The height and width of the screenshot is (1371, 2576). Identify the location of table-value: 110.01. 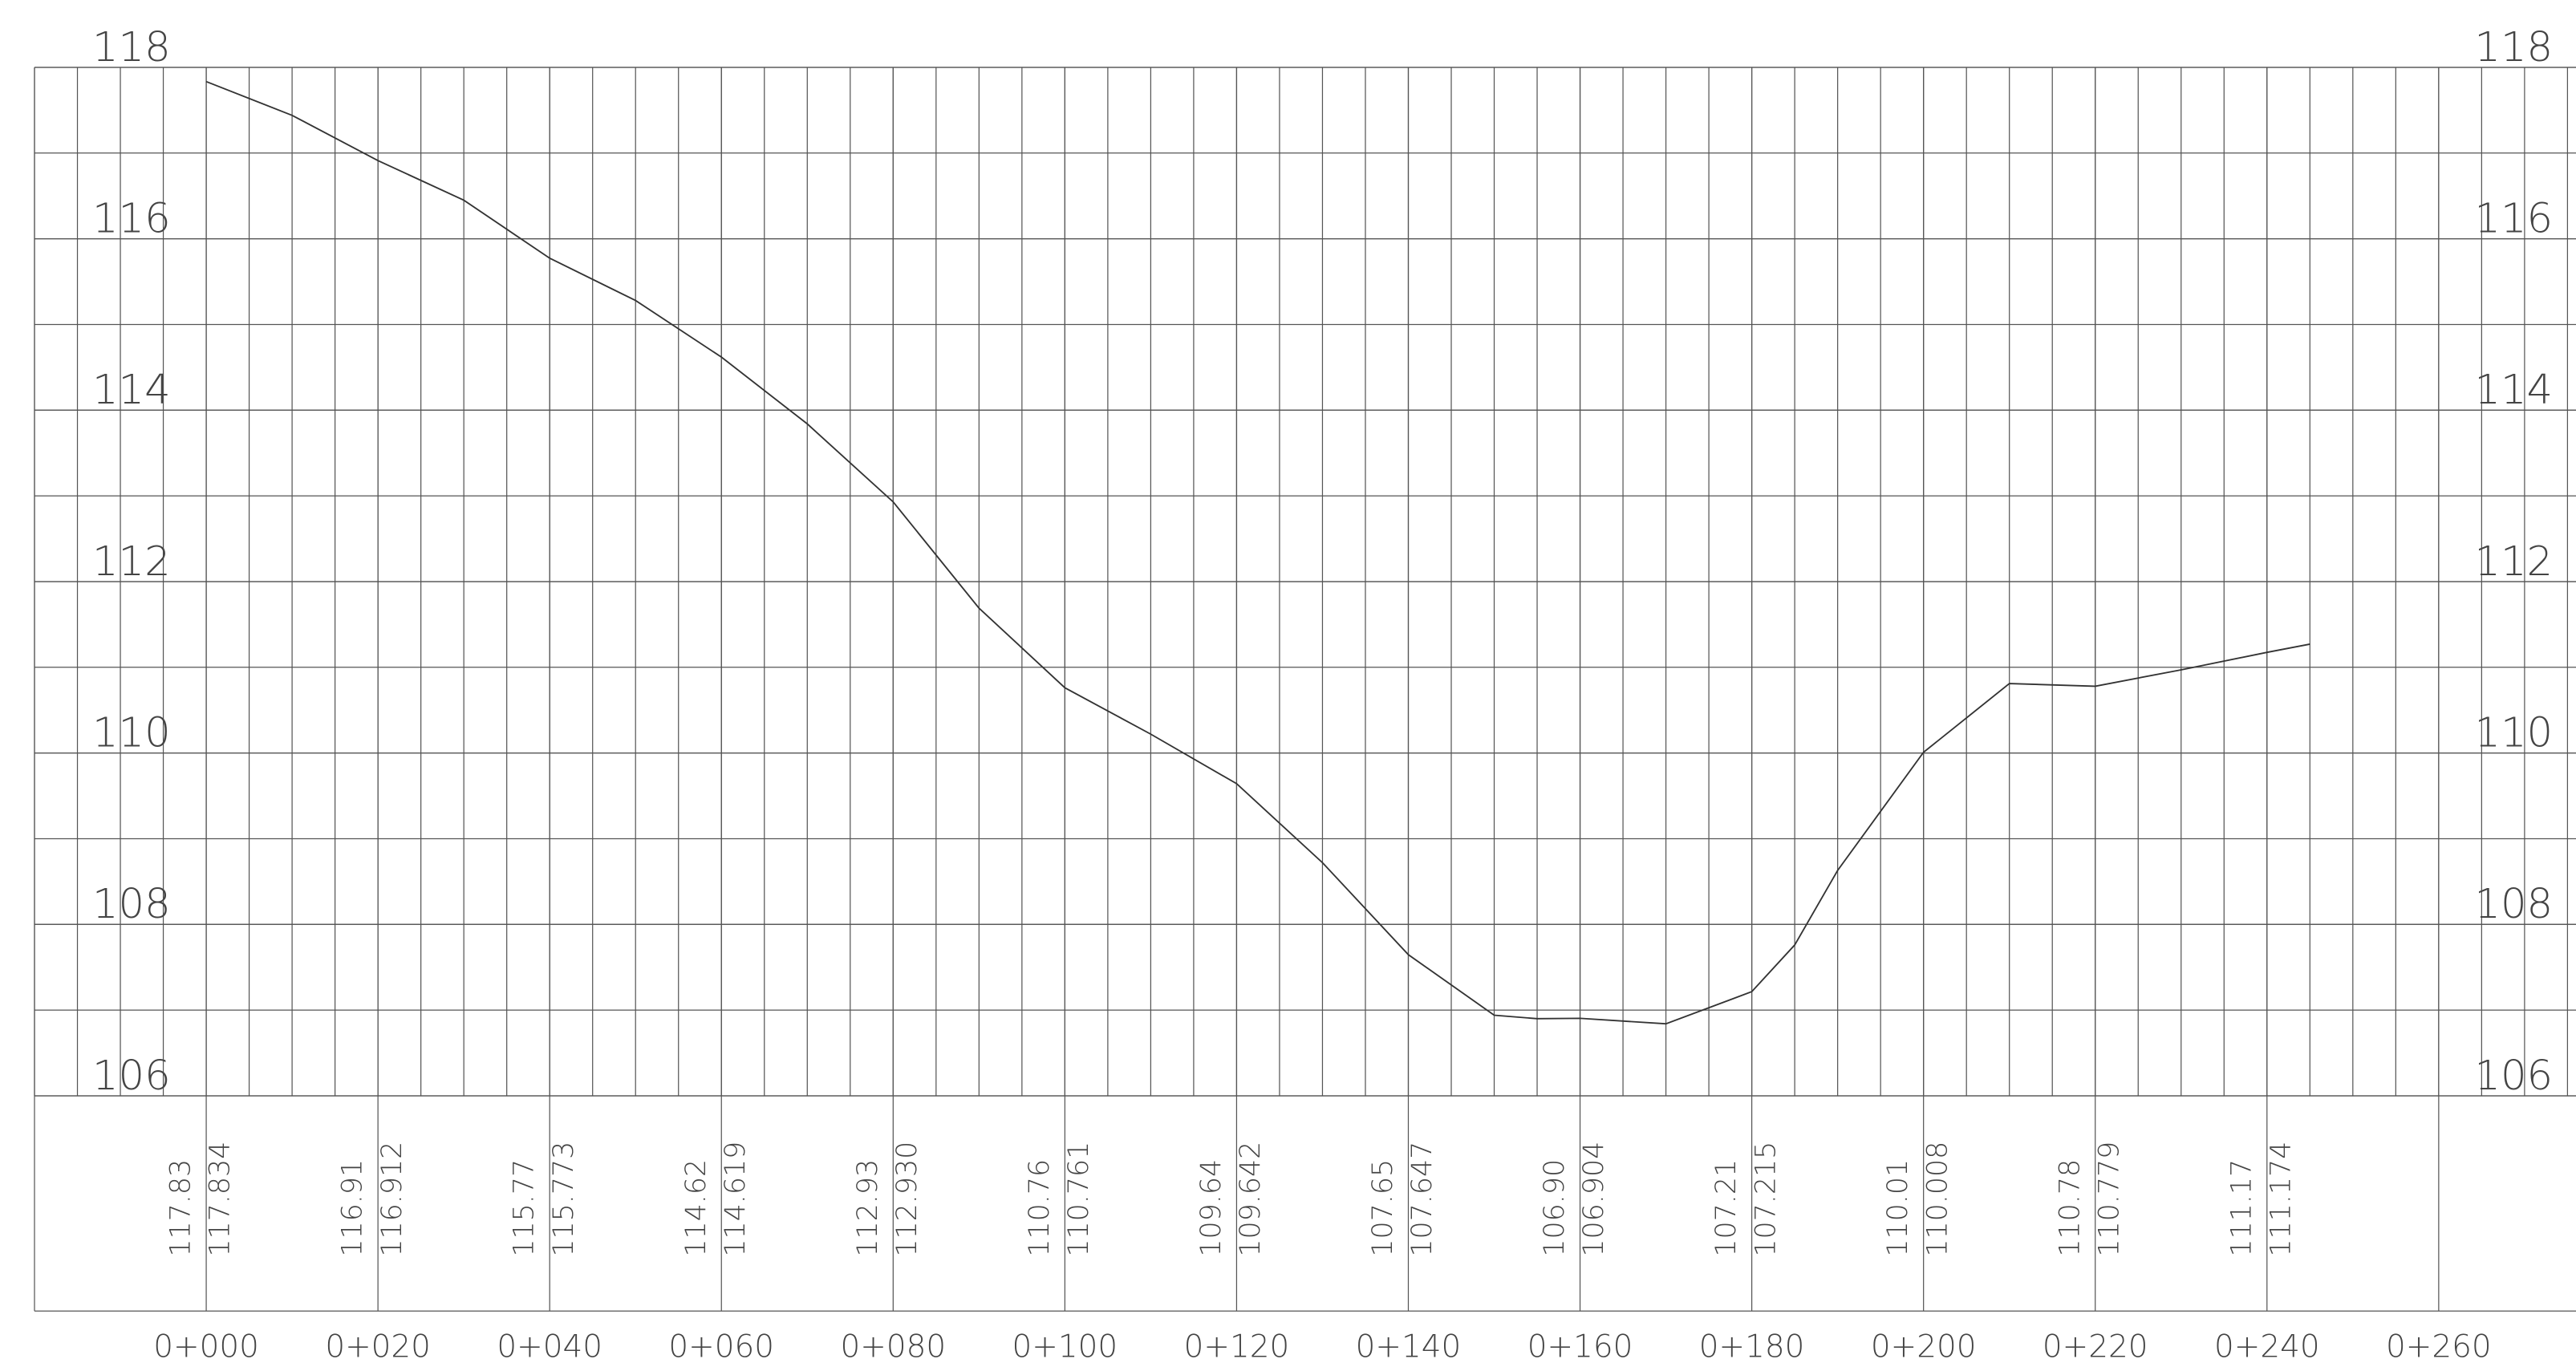
(1898, 1208).